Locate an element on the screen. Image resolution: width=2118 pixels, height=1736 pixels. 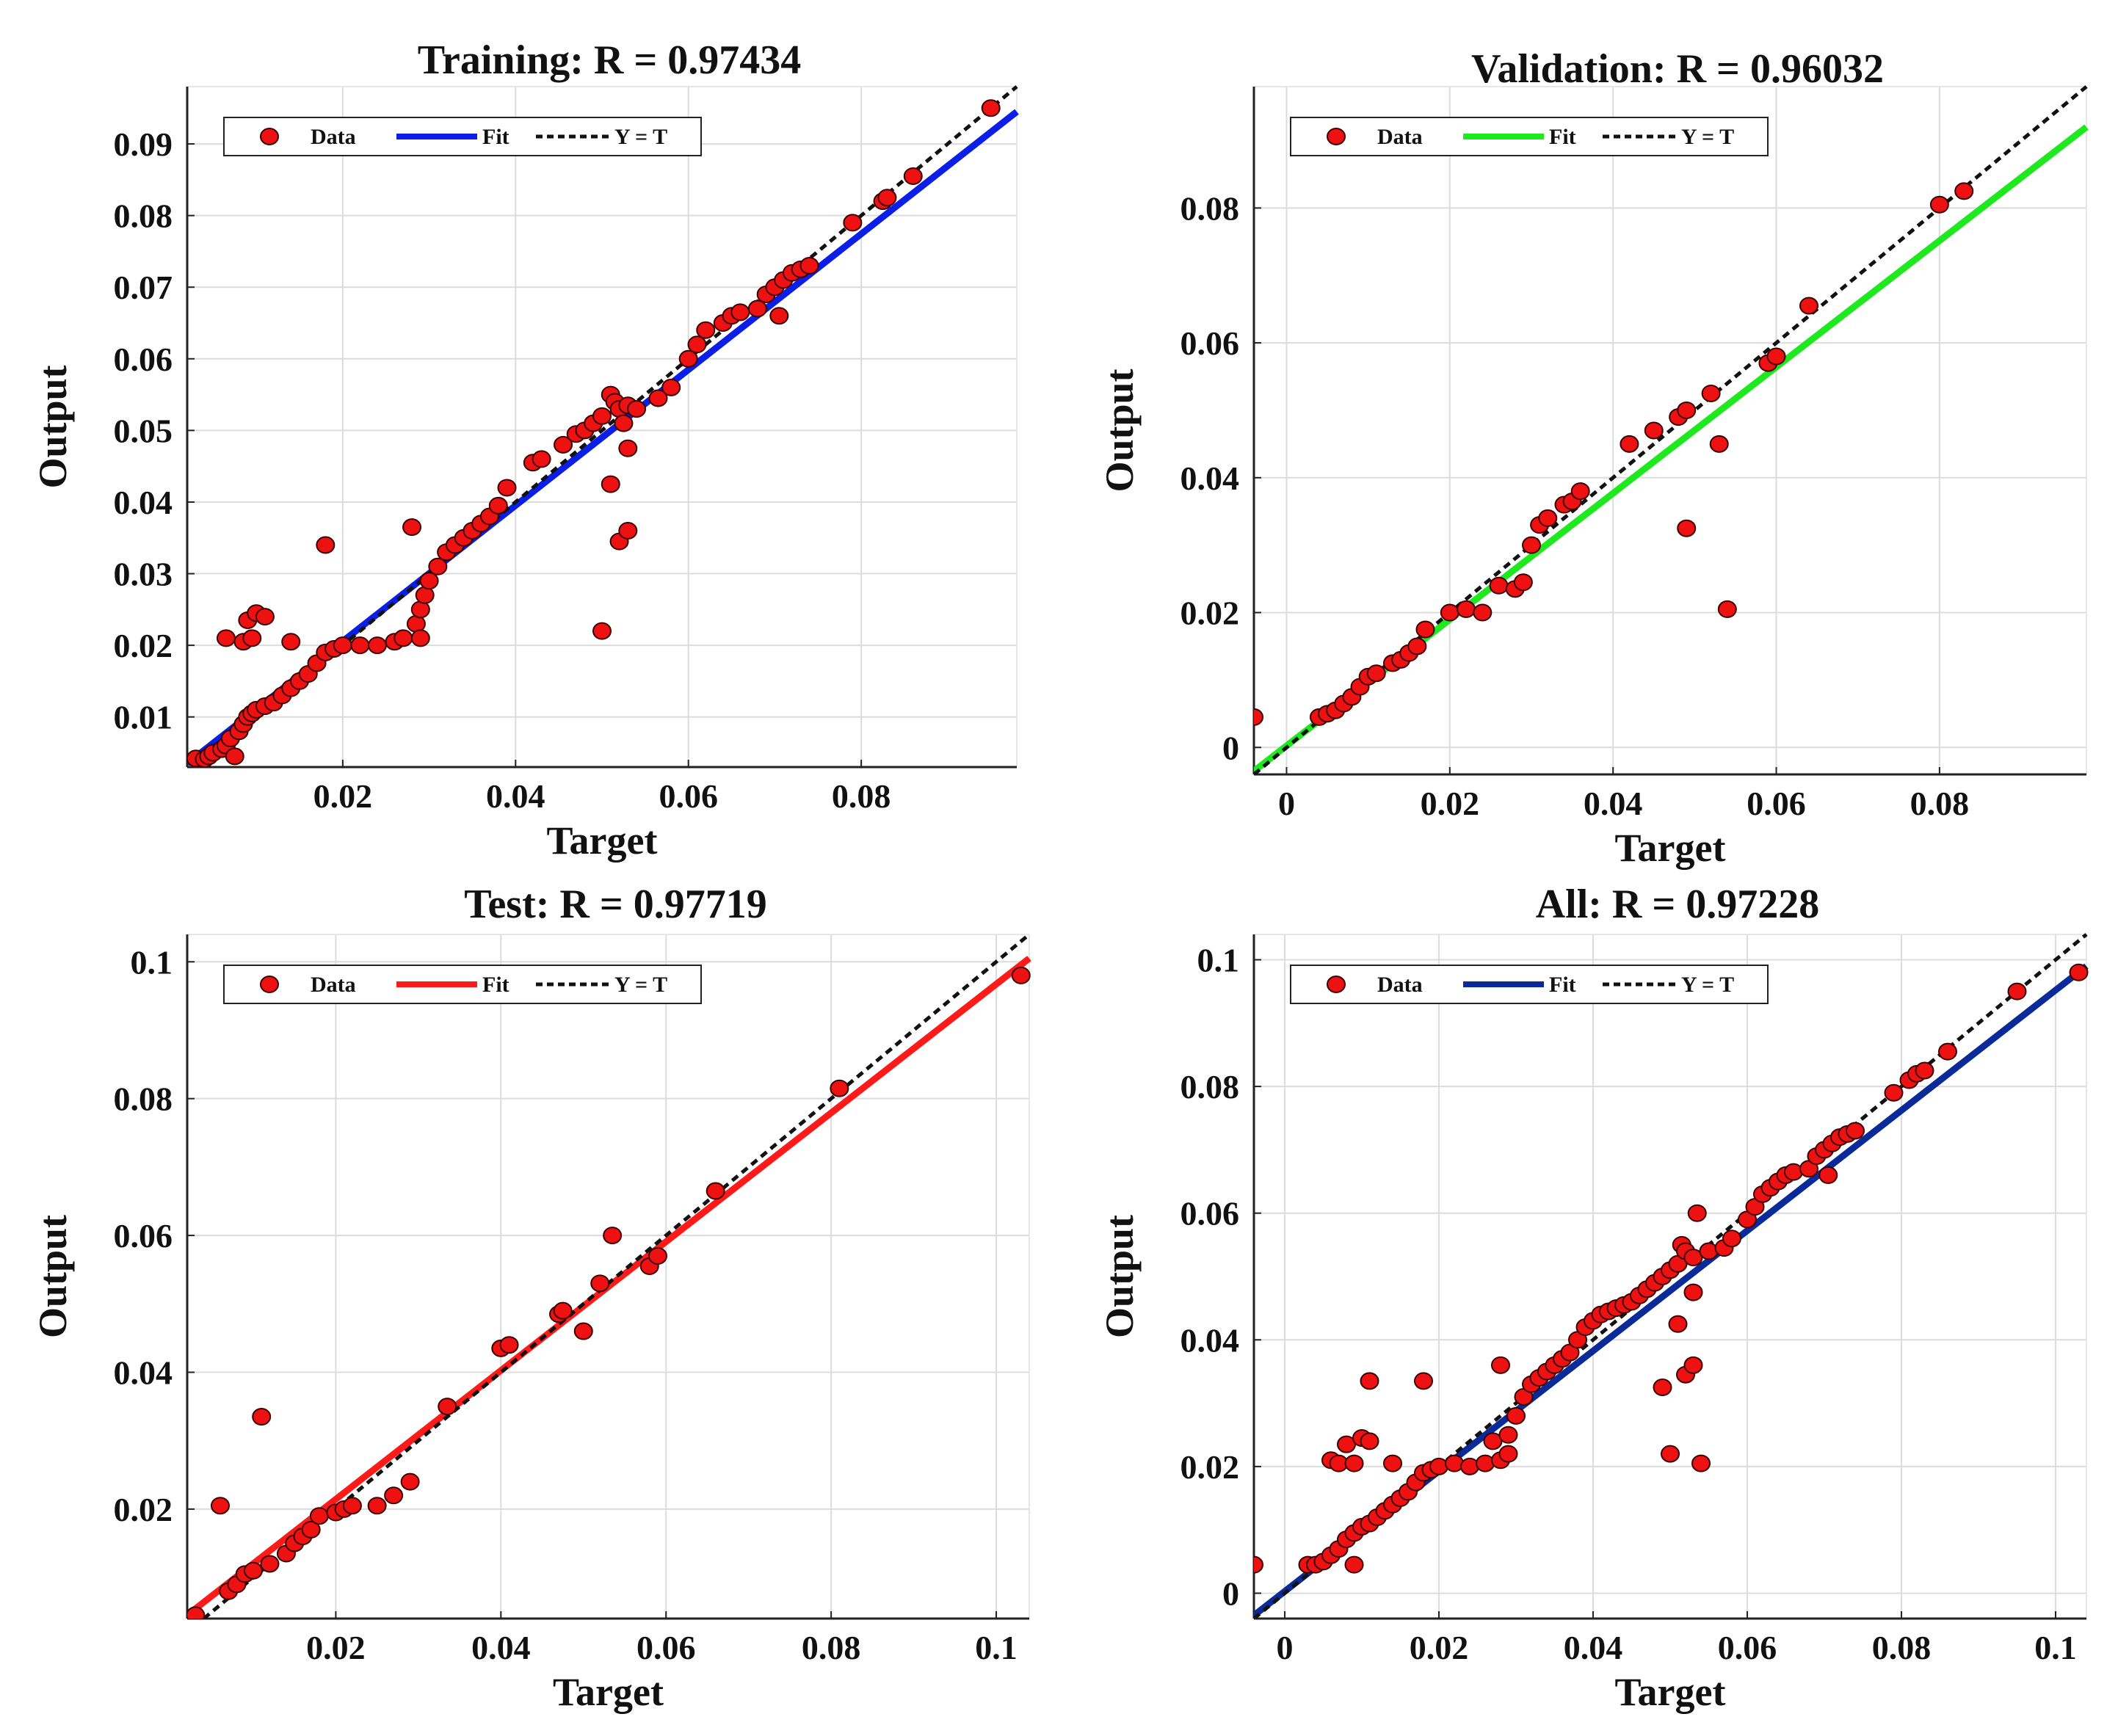
y-tick-label: 0 is located at coordinates (1231, 747).